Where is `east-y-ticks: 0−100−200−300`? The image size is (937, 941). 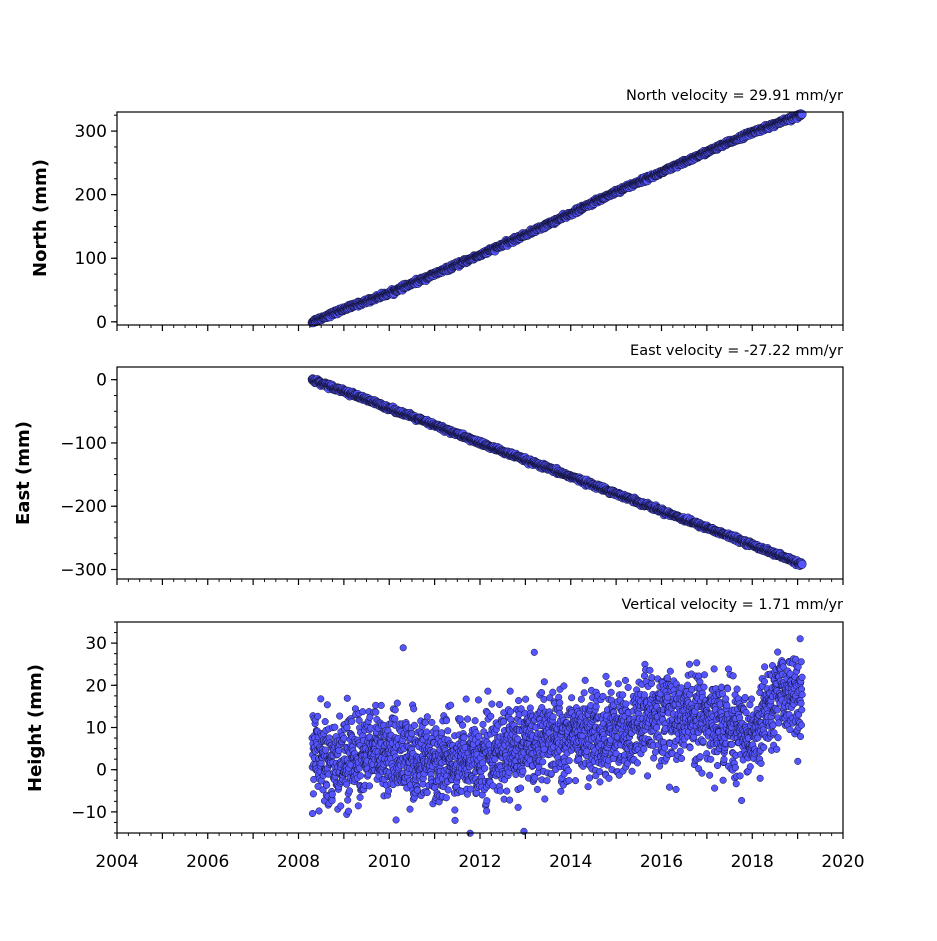 east-y-ticks: 0−100−200−300 is located at coordinates (88, 476).